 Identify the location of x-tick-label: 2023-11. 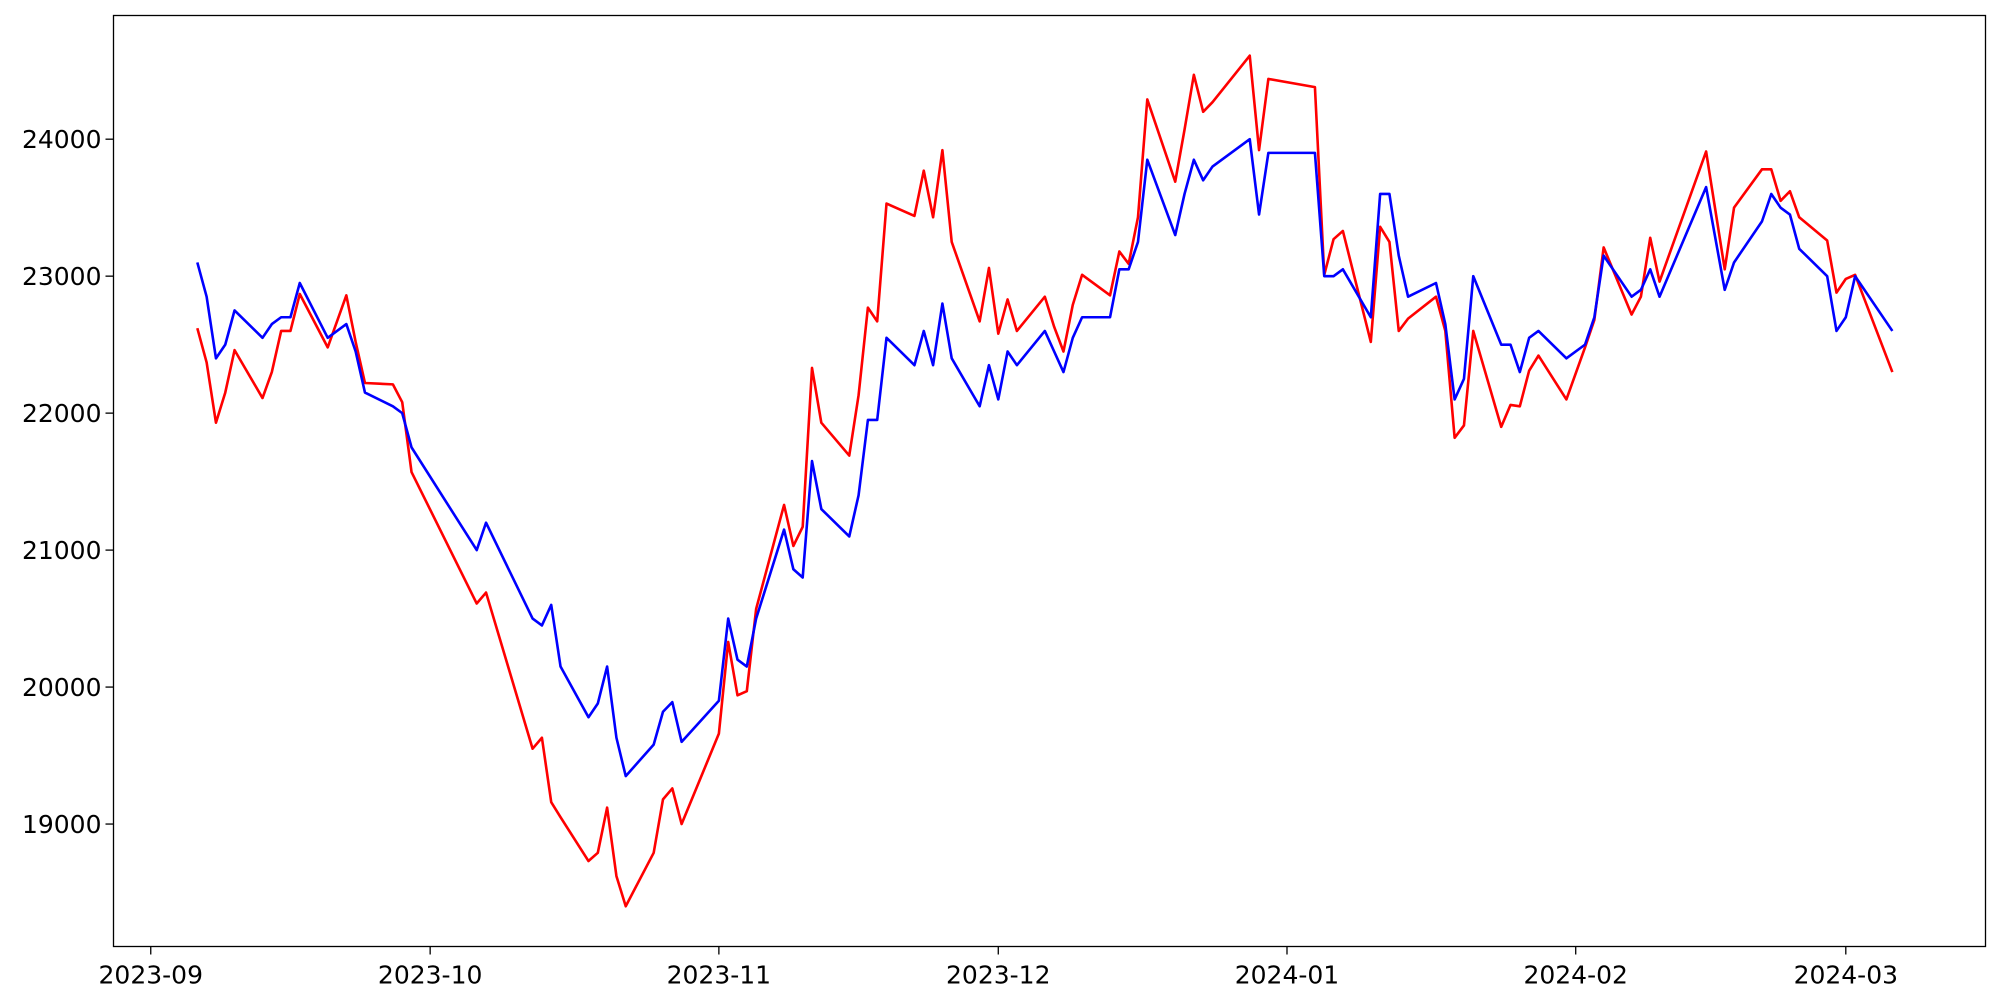
(719, 975).